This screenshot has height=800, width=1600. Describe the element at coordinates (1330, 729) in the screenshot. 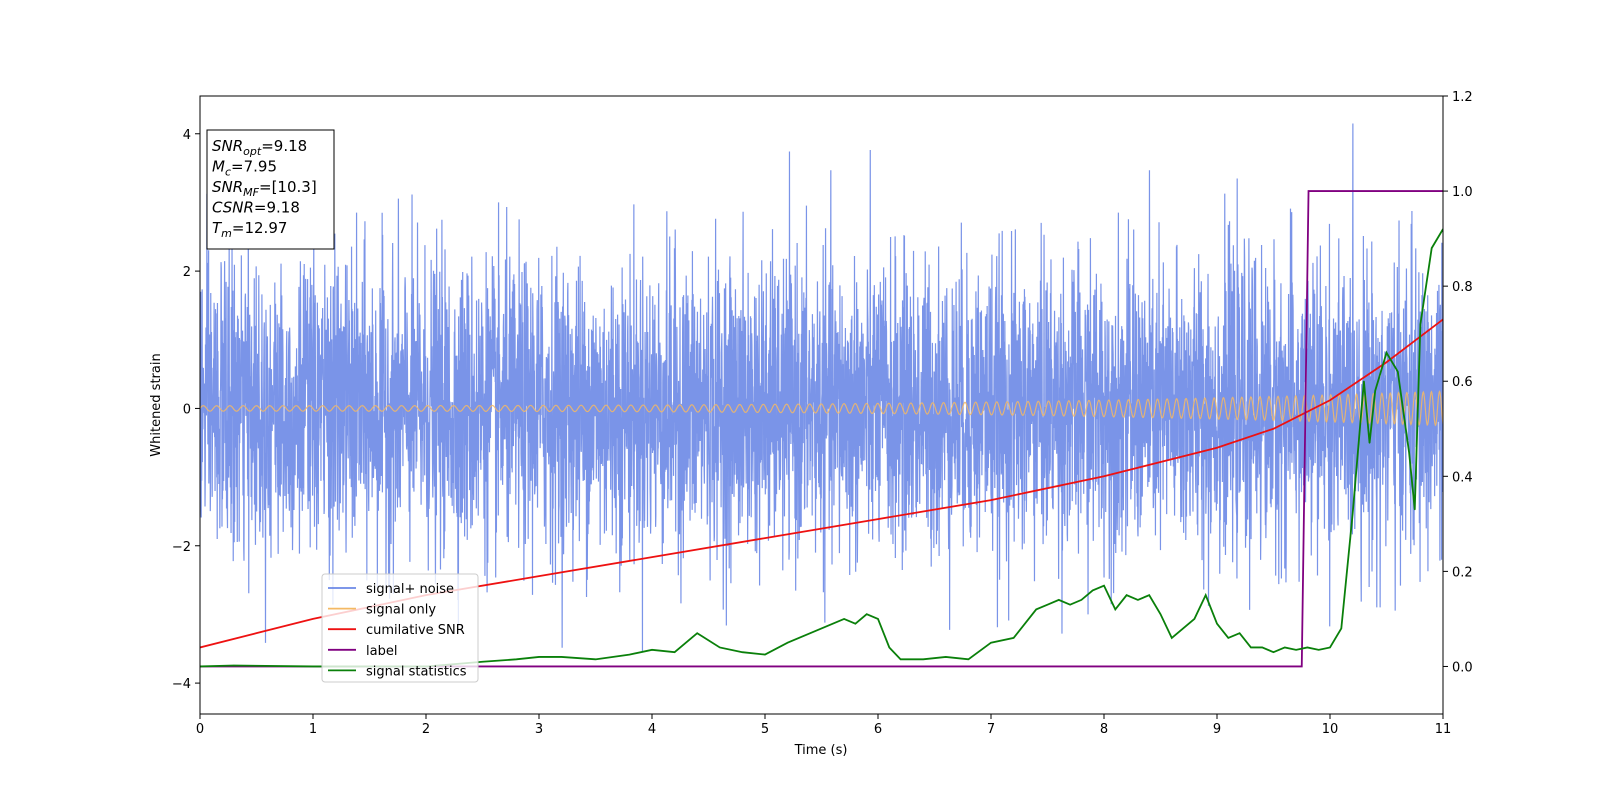

I see `x-tick-label: 10` at that location.